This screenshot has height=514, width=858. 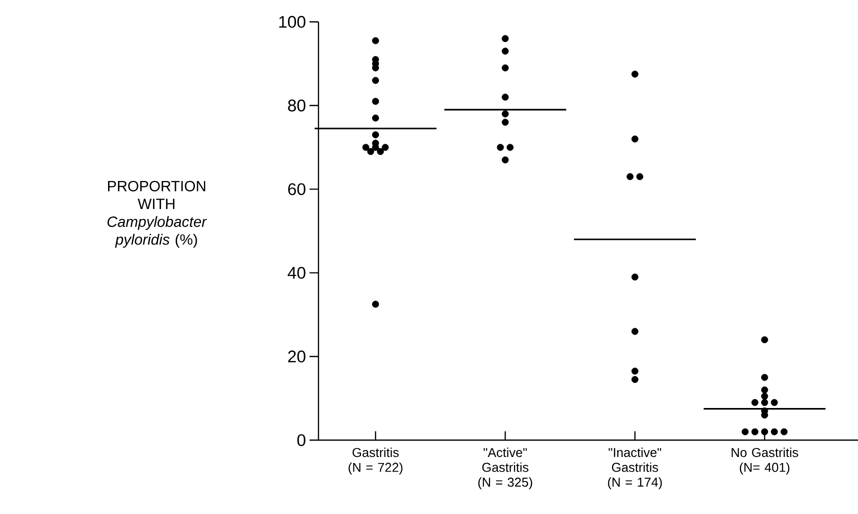 What do you see at coordinates (765, 461) in the screenshot?
I see `x-tick-label: No Gastritis (N= 401)` at bounding box center [765, 461].